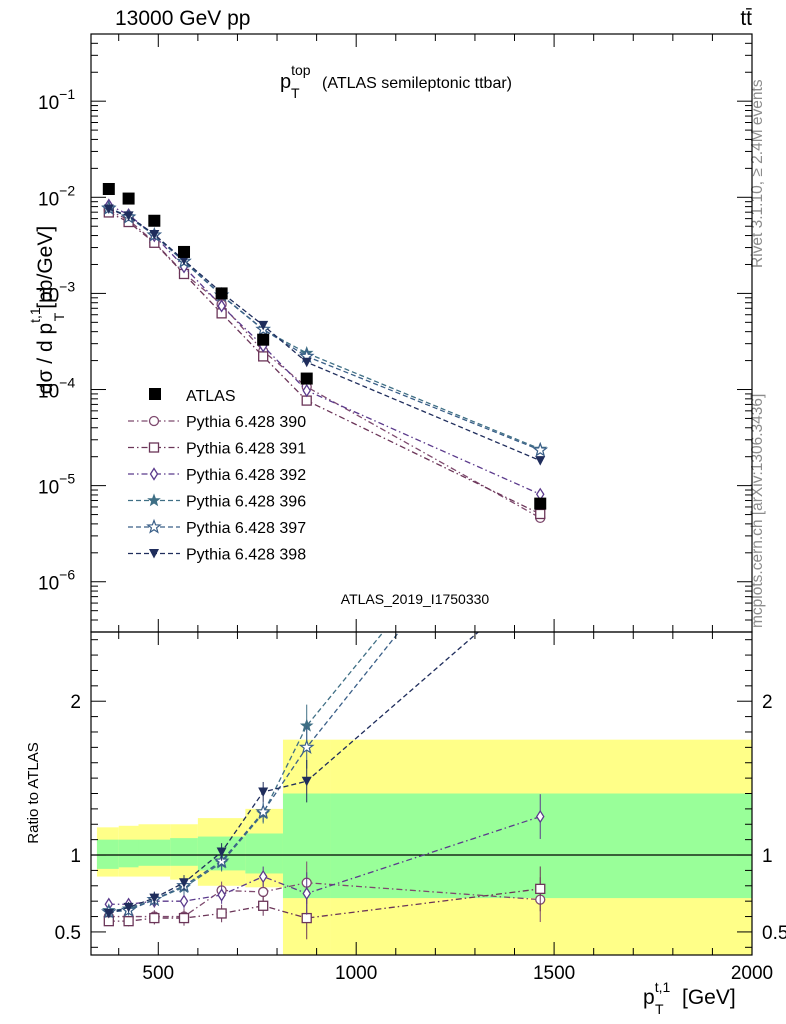 The height and width of the screenshot is (1024, 786). What do you see at coordinates (67, 94) in the screenshot?
I see `main-y-tick-exponent-5: −1` at bounding box center [67, 94].